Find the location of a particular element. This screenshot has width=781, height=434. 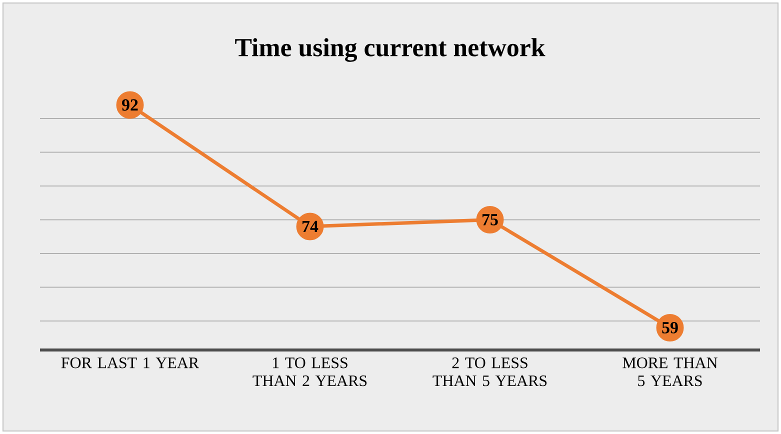

x-tick-label: 2 TO LESS THAN 5 YEARS is located at coordinates (489, 372).